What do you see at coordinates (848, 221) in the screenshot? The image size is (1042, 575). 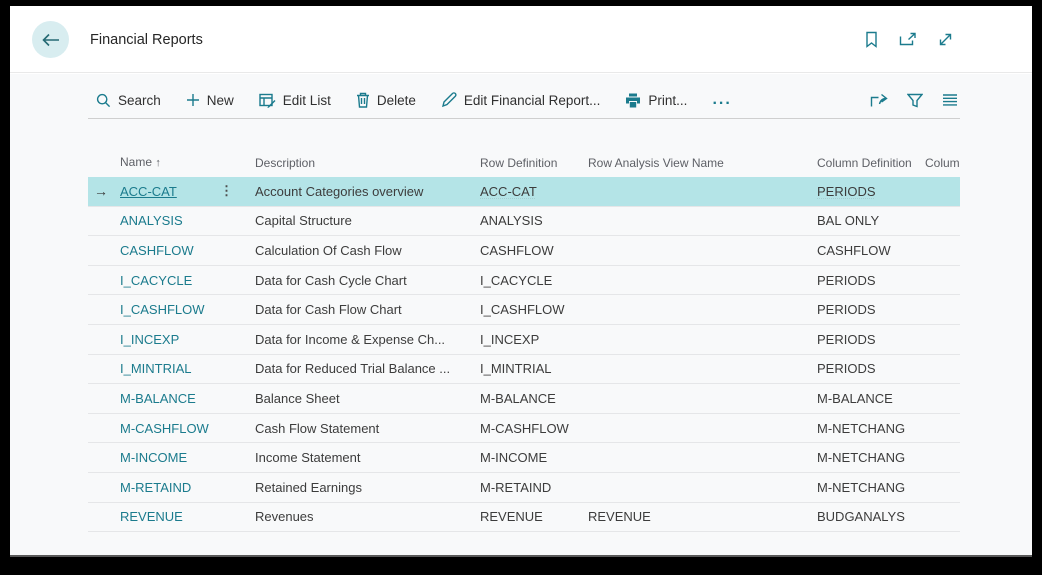 I see `column-definition-cell: BAL ONLY` at bounding box center [848, 221].